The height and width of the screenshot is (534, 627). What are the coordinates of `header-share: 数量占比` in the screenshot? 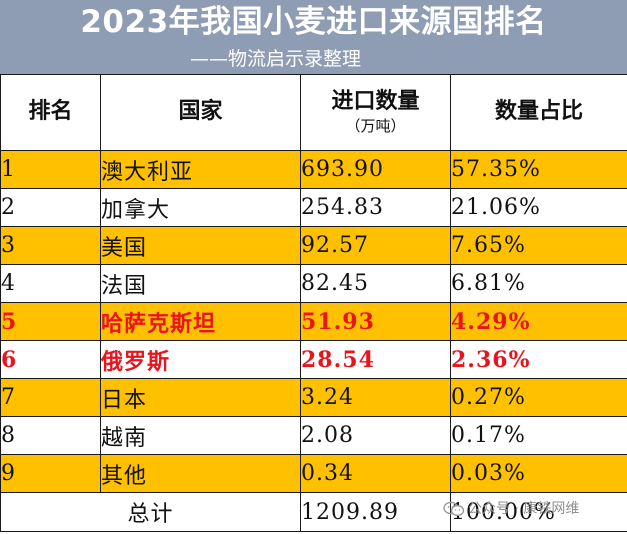 It's located at (538, 112).